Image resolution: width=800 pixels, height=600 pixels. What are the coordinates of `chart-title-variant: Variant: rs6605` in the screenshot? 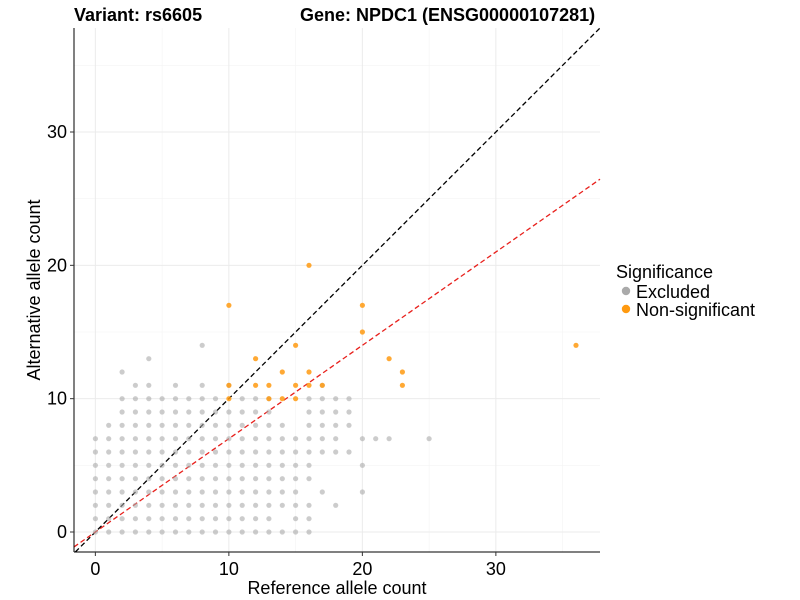 It's located at (138, 15).